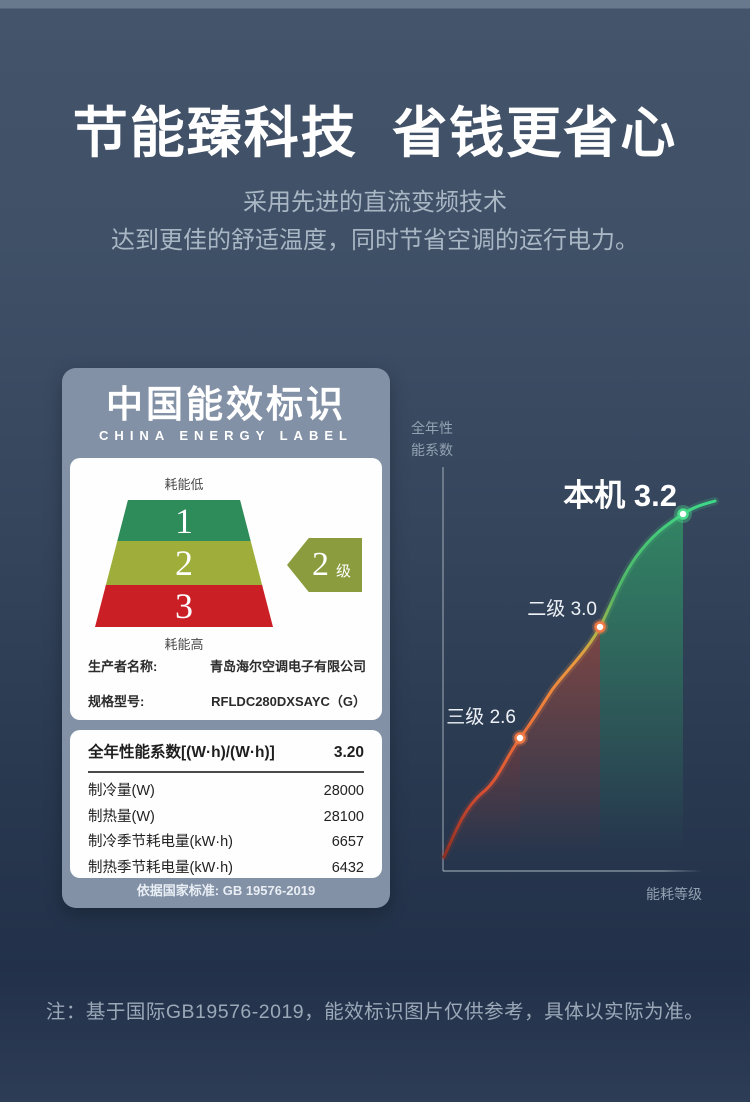 This screenshot has width=750, height=1102. I want to click on manufacturer-row: 生产者名称: 青岛海尔空调电子有限公司, so click(227, 665).